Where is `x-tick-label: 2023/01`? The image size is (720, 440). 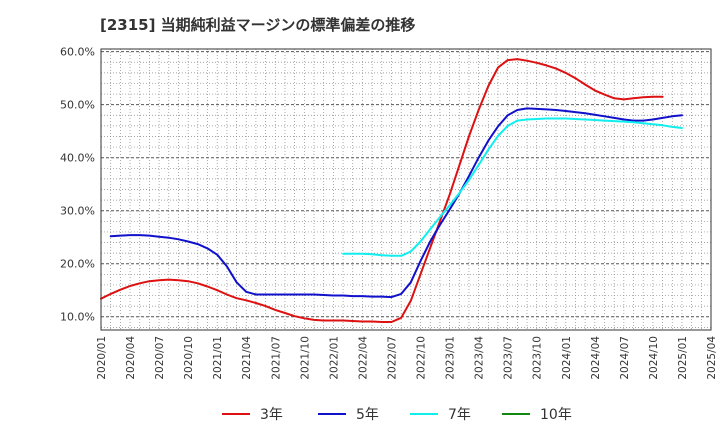 x-tick-label: 2023/01 is located at coordinates (451, 358).